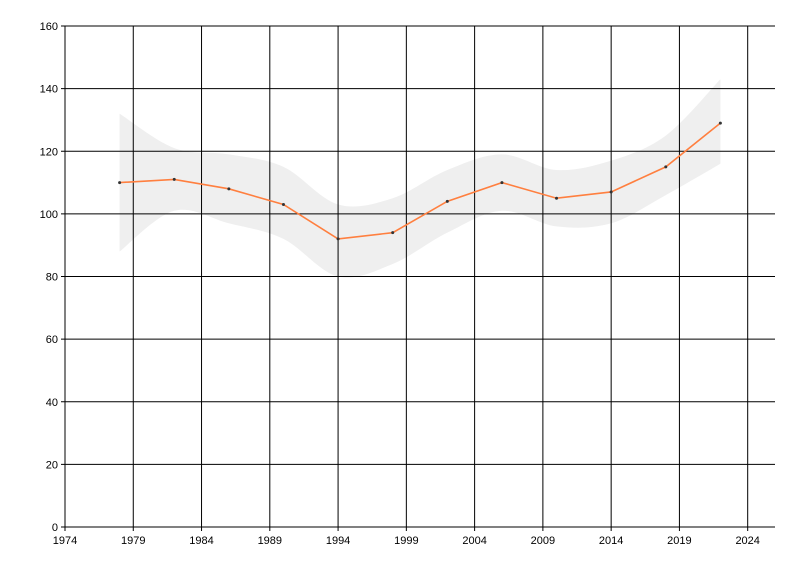 The height and width of the screenshot is (576, 800). What do you see at coordinates (52, 403) in the screenshot?
I see `y-tick-label: 40` at bounding box center [52, 403].